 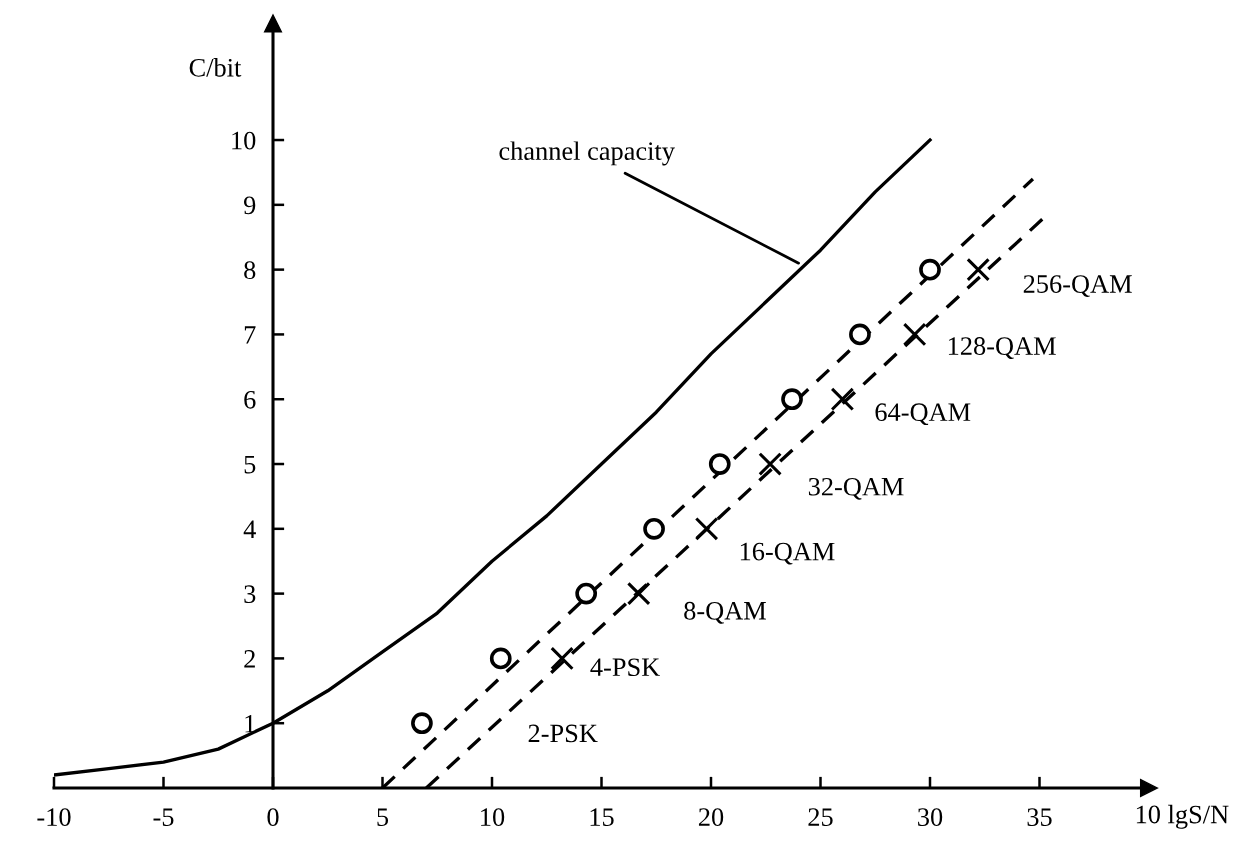 What do you see at coordinates (602, 817) in the screenshot?
I see `x-tick-label: 15` at bounding box center [602, 817].